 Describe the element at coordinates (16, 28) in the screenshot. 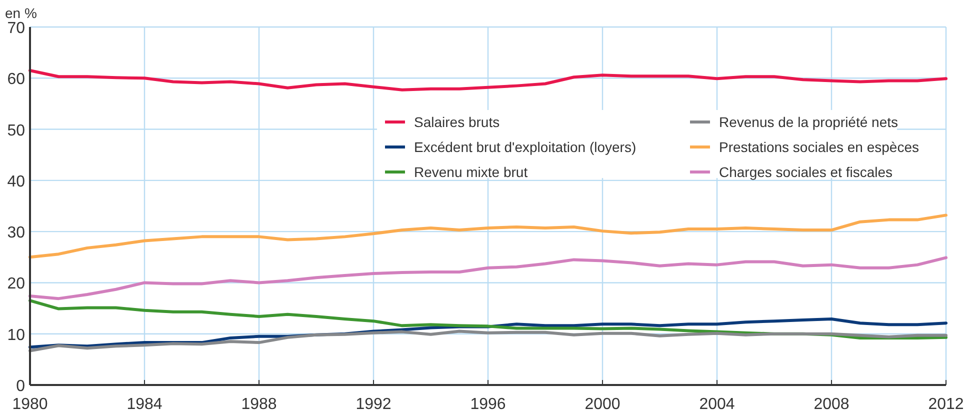

I see `y-tick-label: 70` at that location.